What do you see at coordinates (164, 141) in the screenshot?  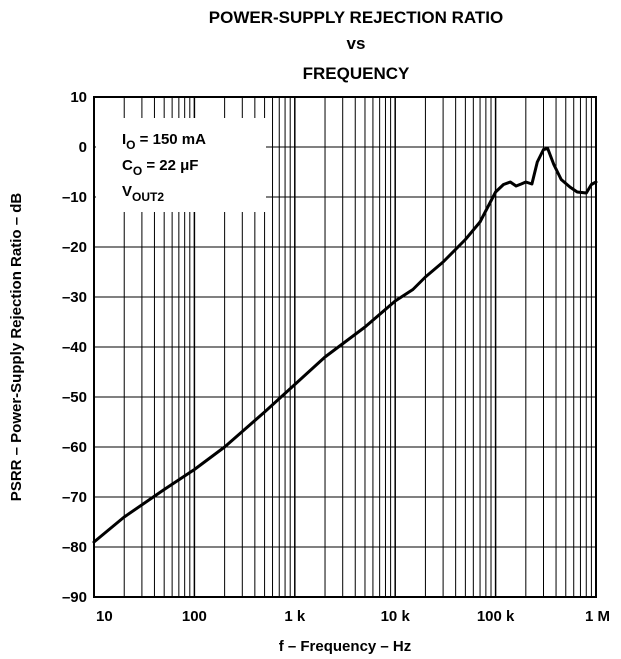 I see `condition-label: IO = 150 mA` at bounding box center [164, 141].